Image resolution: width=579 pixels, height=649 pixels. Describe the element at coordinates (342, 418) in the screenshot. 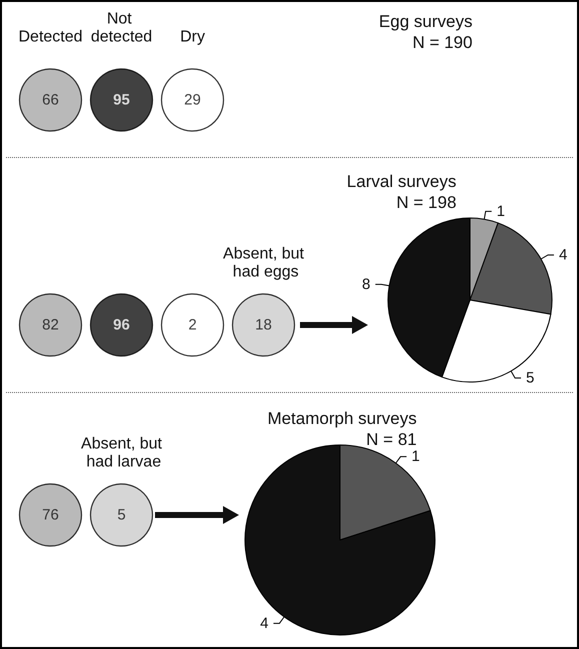

I see `chart-title: Metamorph surveys` at that location.